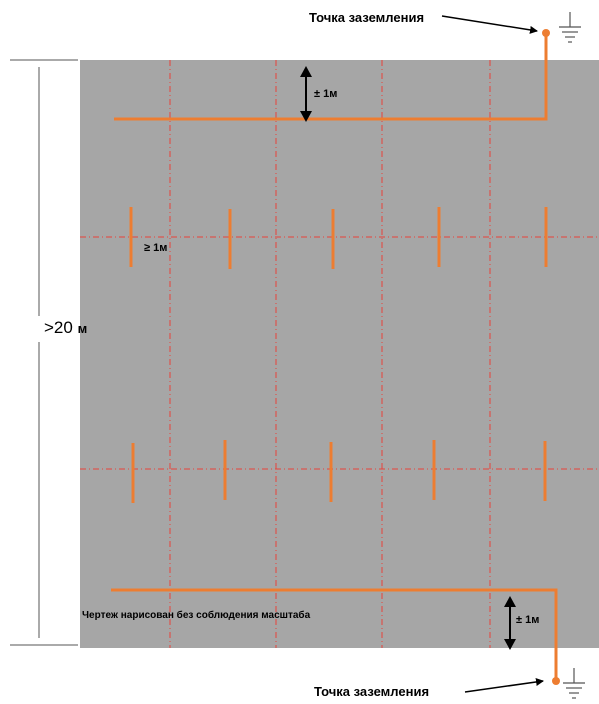  I want to click on top-junction-dot-icon, so click(546, 33).